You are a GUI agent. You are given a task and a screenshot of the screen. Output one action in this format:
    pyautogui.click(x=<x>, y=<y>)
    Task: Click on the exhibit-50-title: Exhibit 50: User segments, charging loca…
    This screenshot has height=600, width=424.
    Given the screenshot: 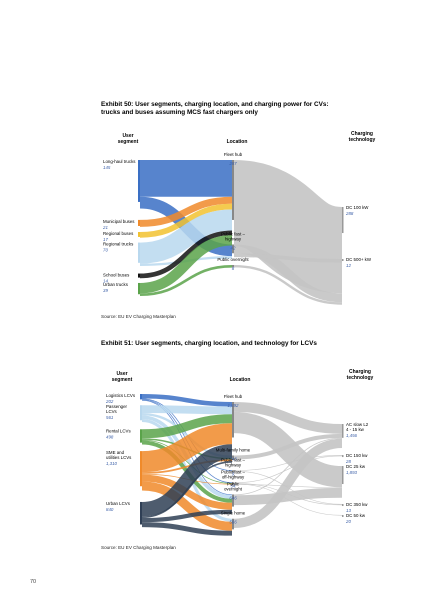 What is the action you would take?
    pyautogui.click(x=215, y=108)
    